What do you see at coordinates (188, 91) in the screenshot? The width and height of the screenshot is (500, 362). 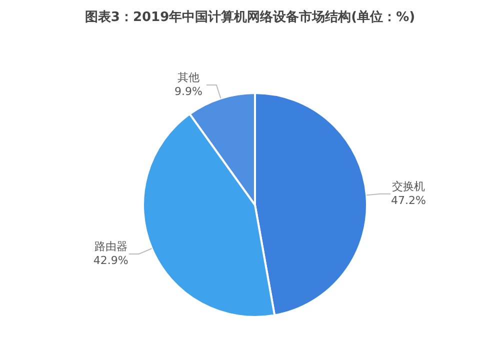 I see `data-label: 9.9%` at bounding box center [188, 91].